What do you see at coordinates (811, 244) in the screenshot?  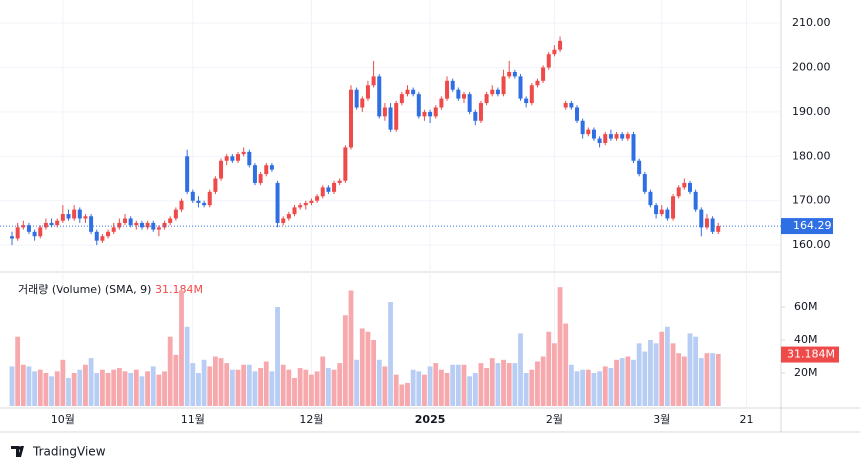 I see `y-tick-label: 160.00` at bounding box center [811, 244].